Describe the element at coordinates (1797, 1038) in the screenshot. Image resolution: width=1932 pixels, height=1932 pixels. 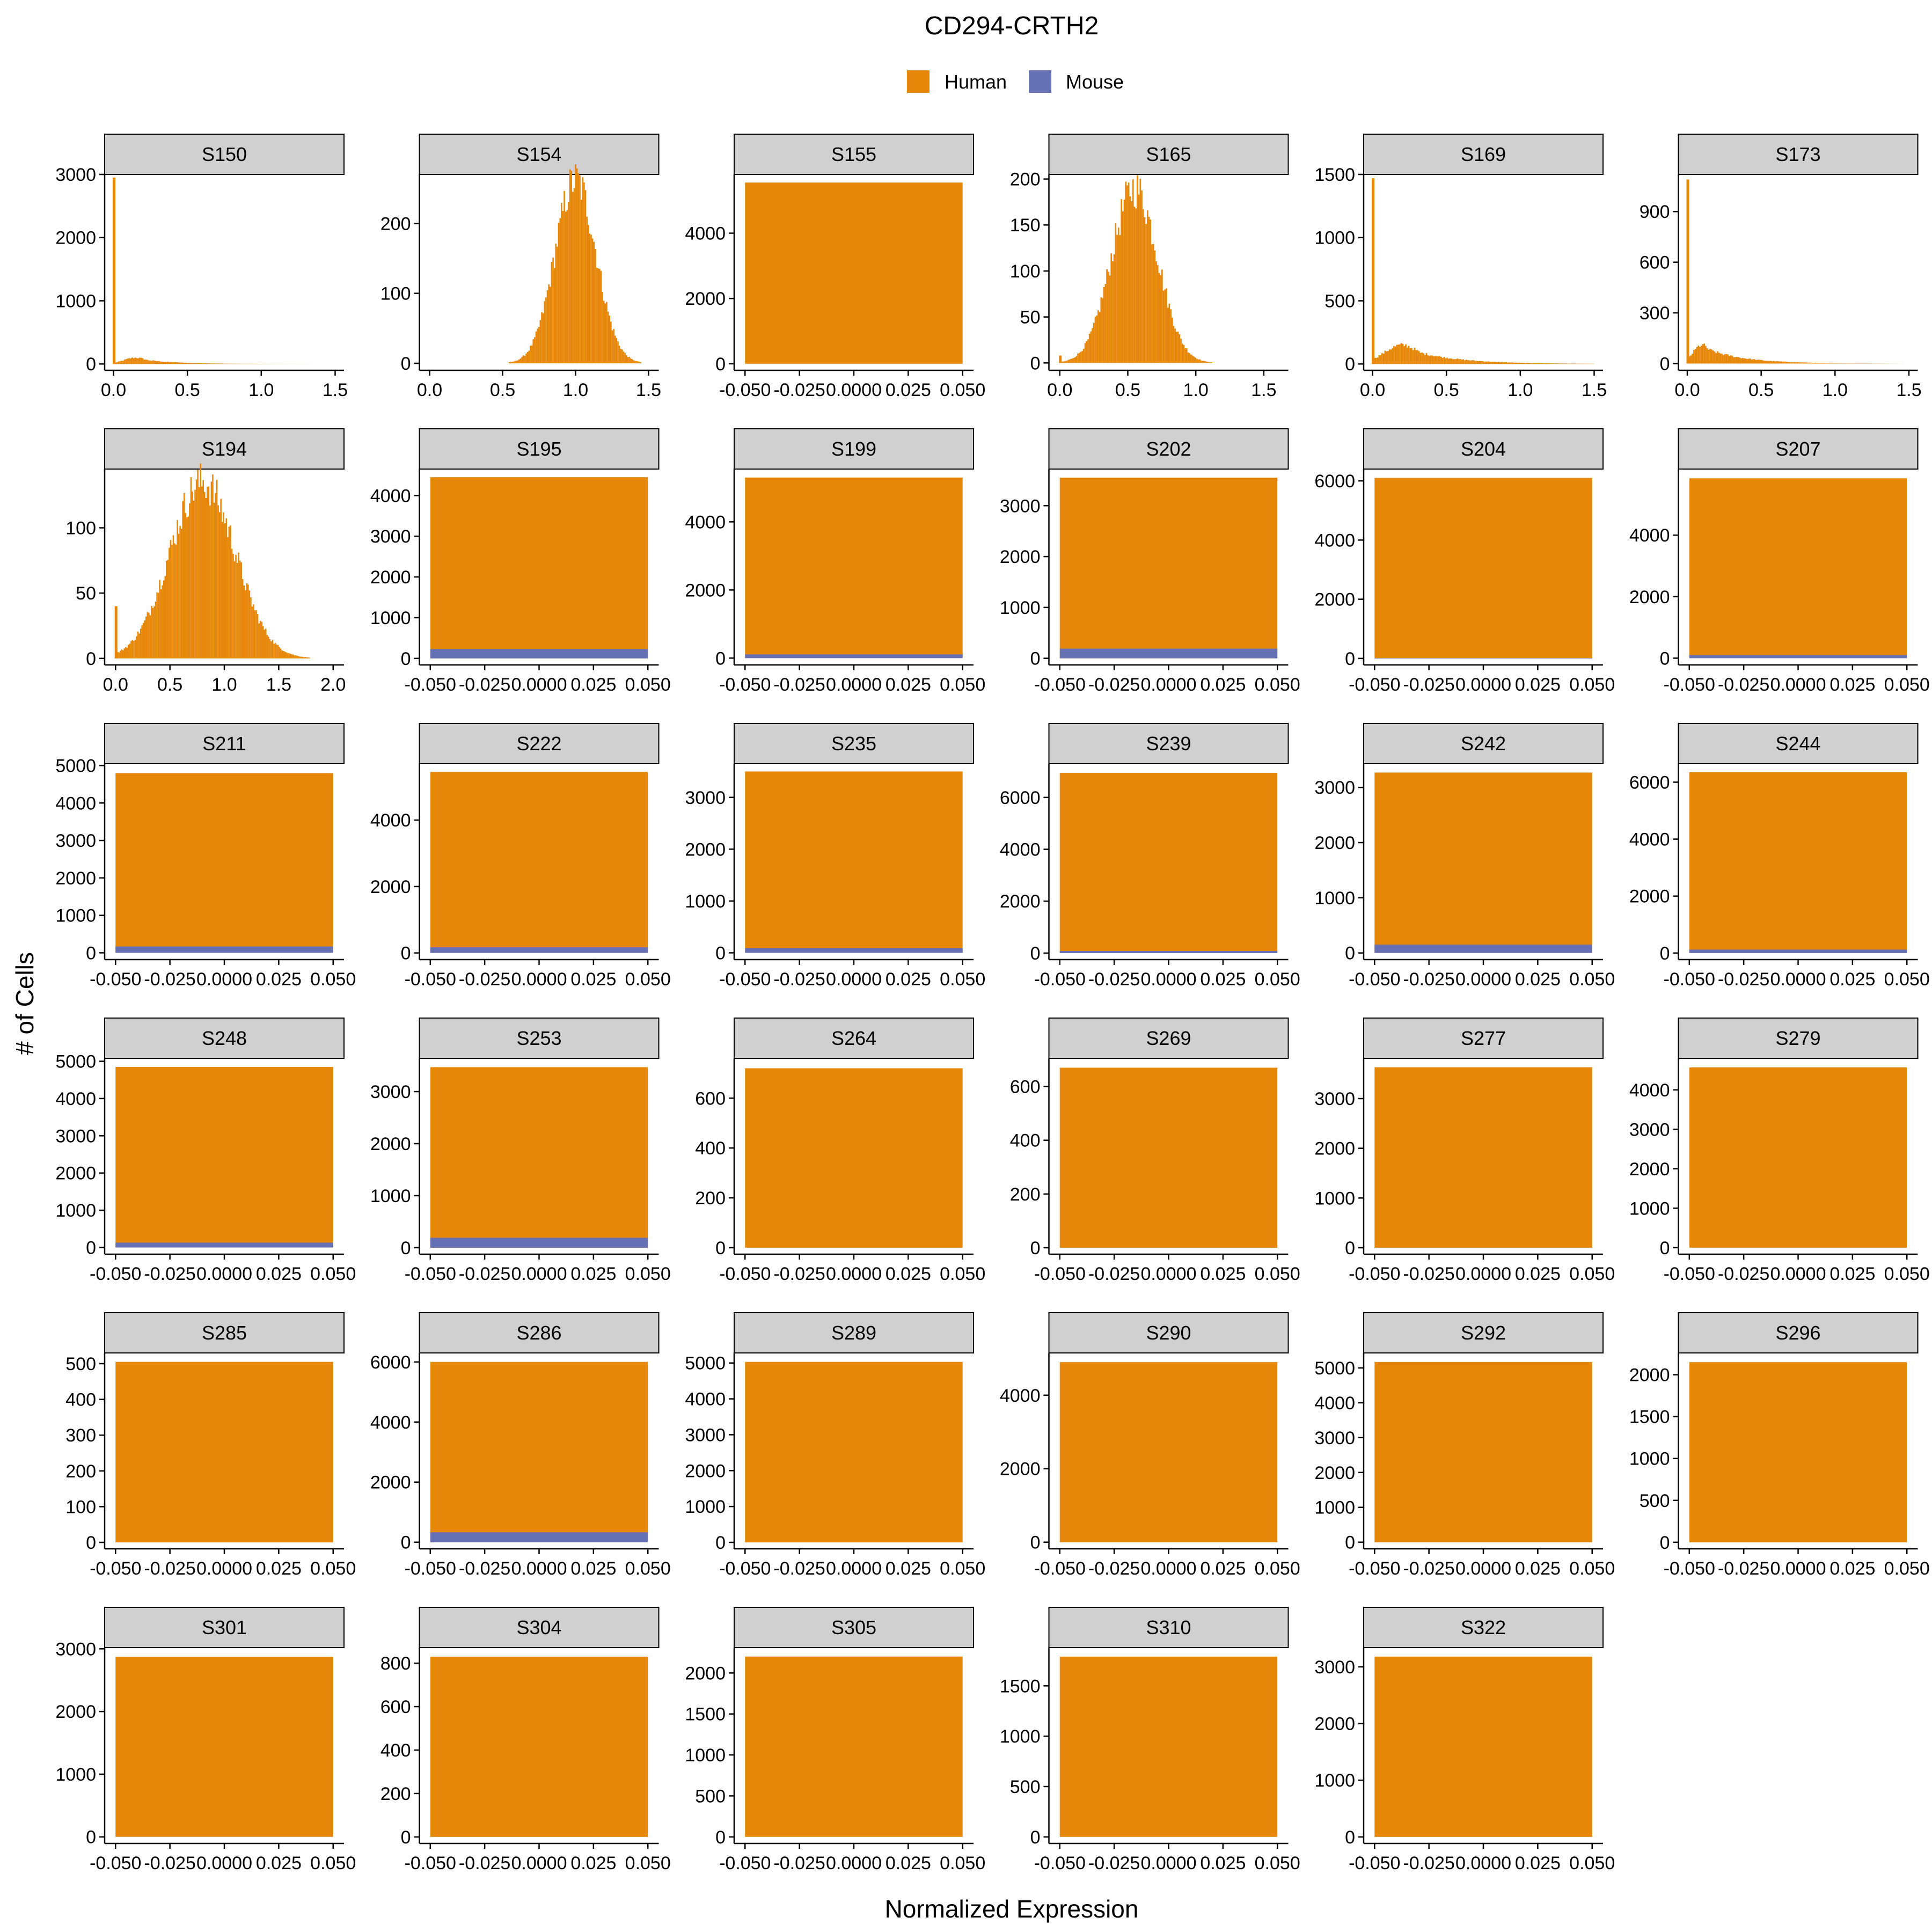
I see `facet-strip-label: S279` at that location.